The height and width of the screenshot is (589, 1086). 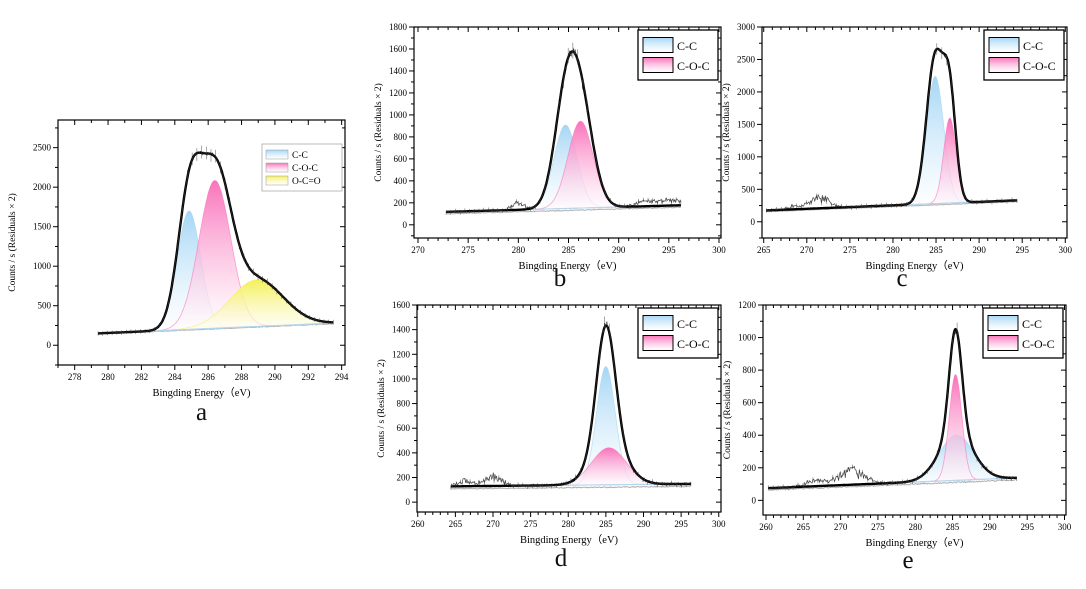 I want to click on peak-fill-c-o-c, so click(x=892, y=164).